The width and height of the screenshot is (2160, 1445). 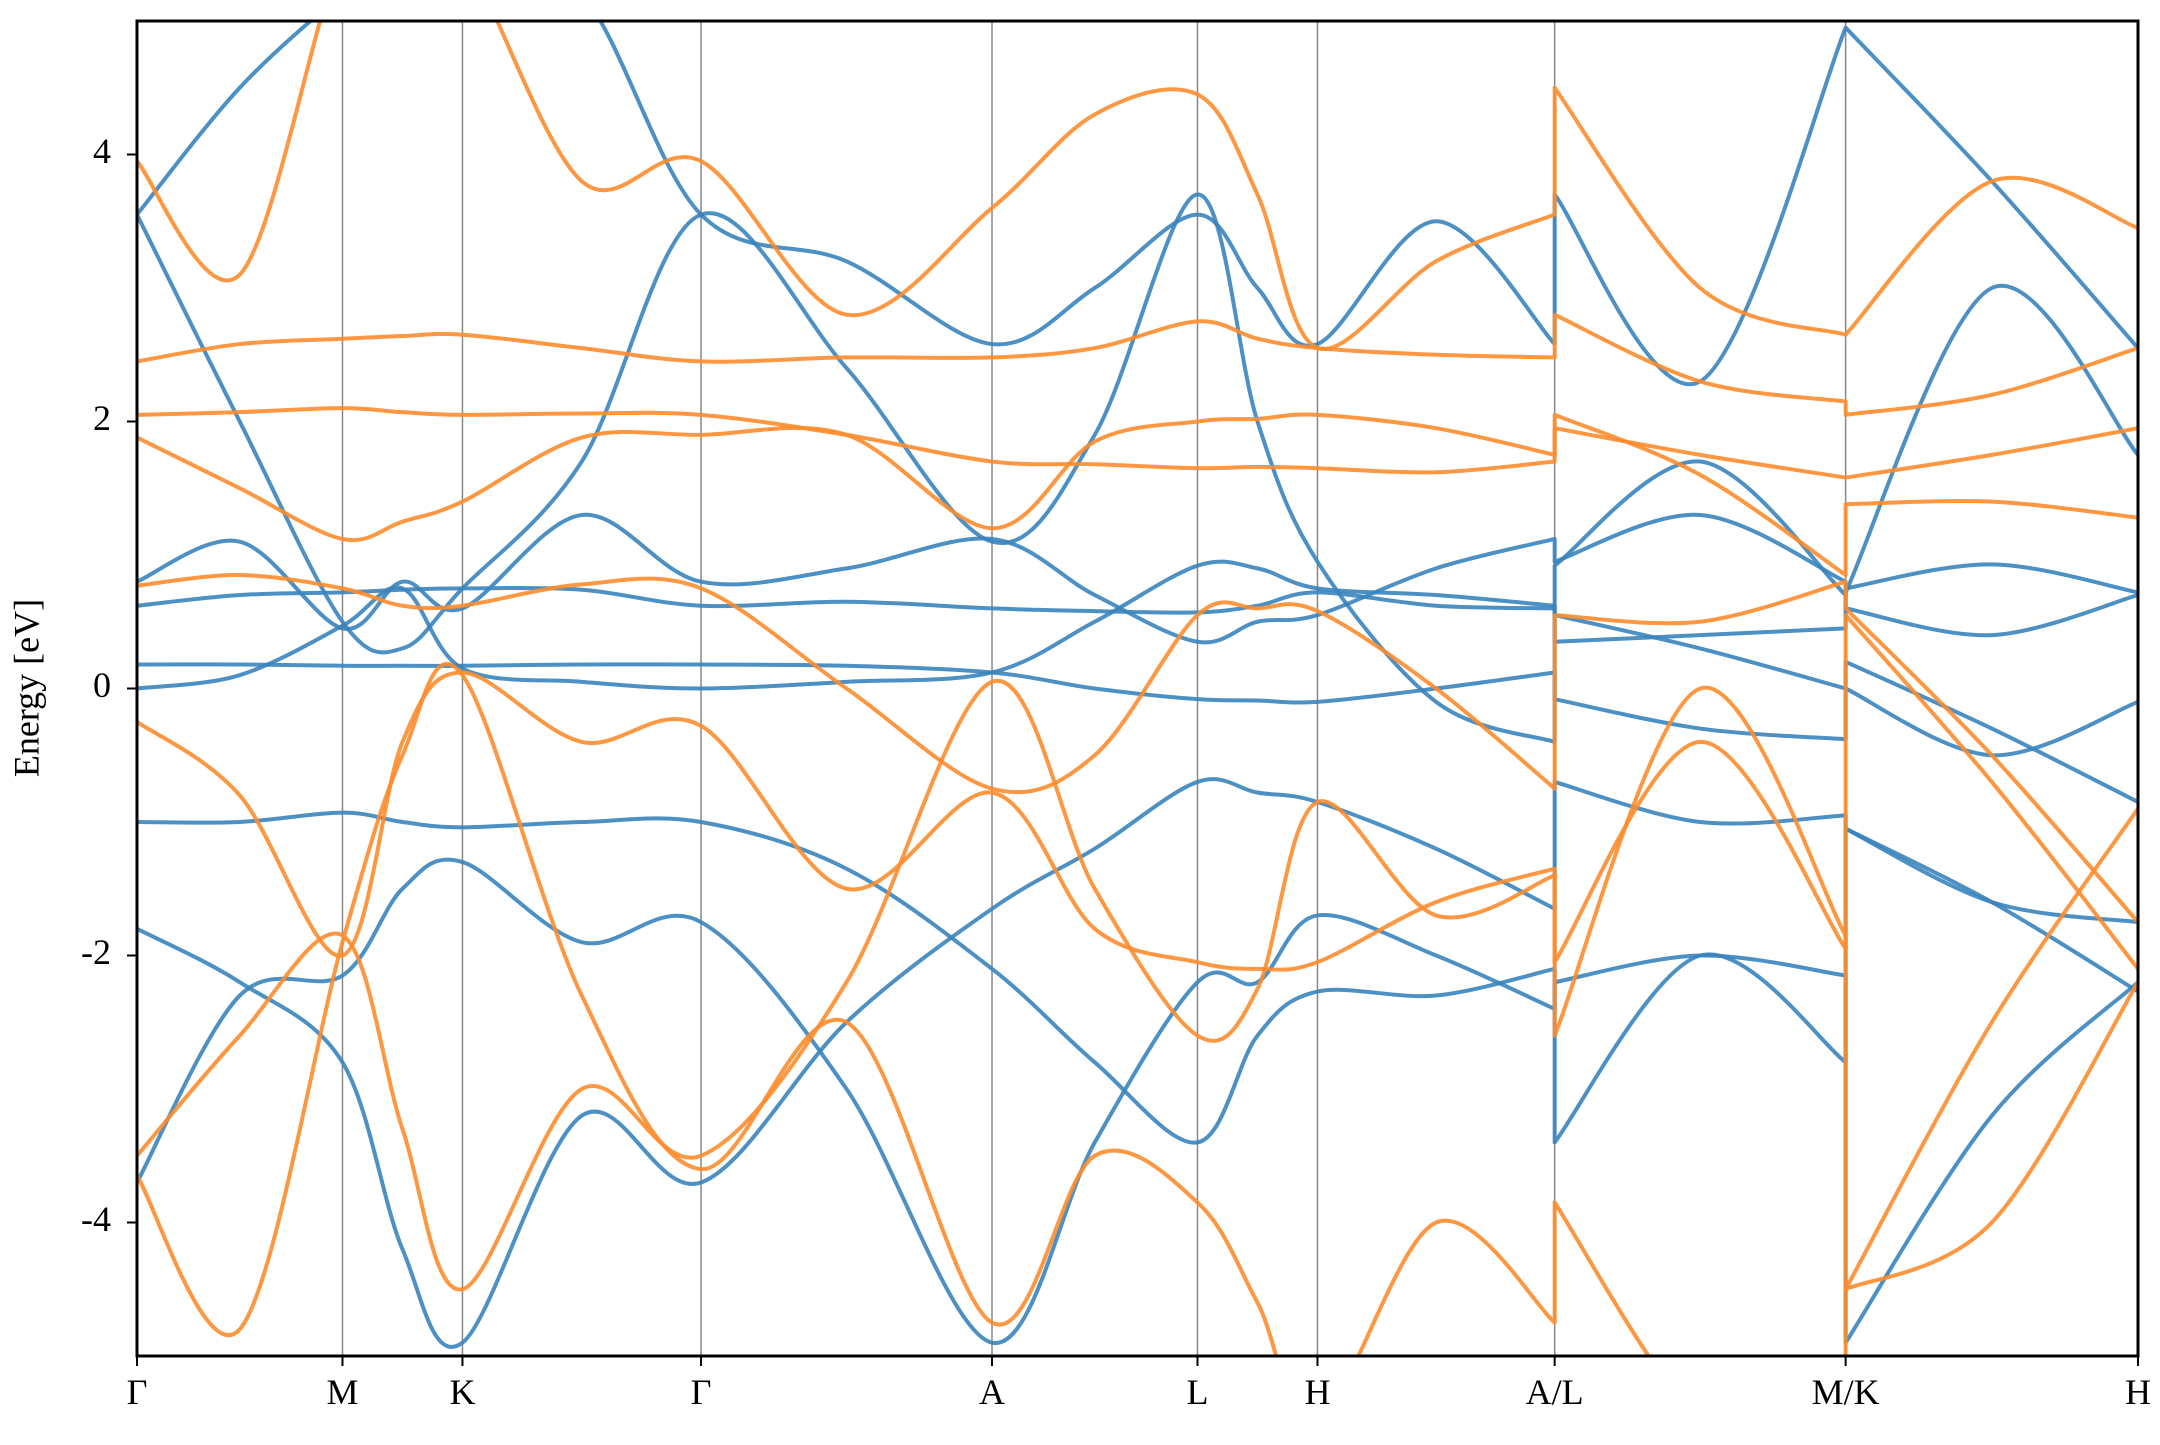 I want to click on y-tick-label: 0, so click(x=102, y=685).